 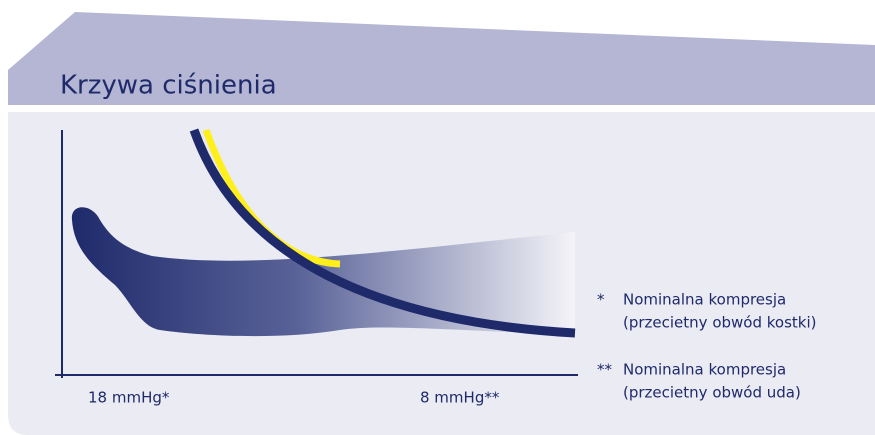 I want to click on title: Krzywa ciśnienia, so click(x=168, y=86).